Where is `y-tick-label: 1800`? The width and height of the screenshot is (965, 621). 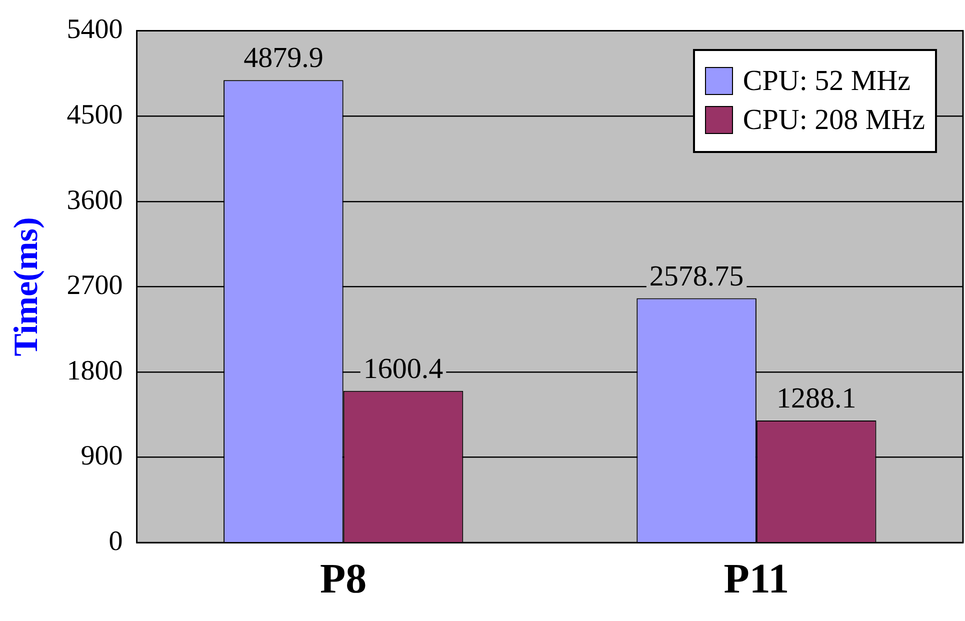
y-tick-label: 1800 is located at coordinates (94, 370).